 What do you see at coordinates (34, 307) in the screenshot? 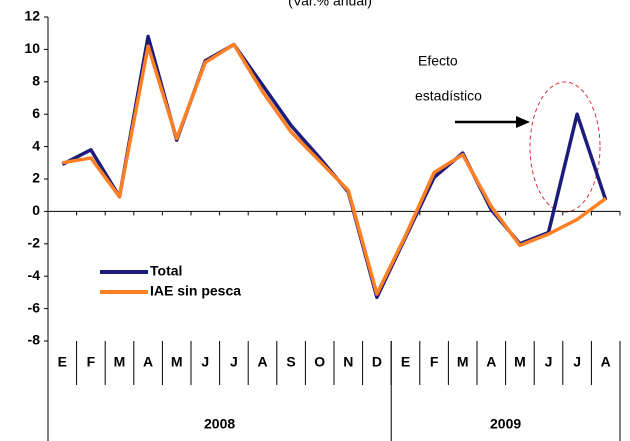
I see `y-tick-label: -6` at bounding box center [34, 307].